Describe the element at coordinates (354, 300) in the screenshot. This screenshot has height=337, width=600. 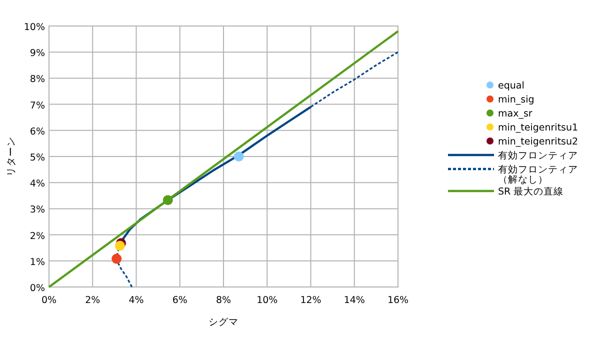
I see `x-tick-label: 14%` at that location.